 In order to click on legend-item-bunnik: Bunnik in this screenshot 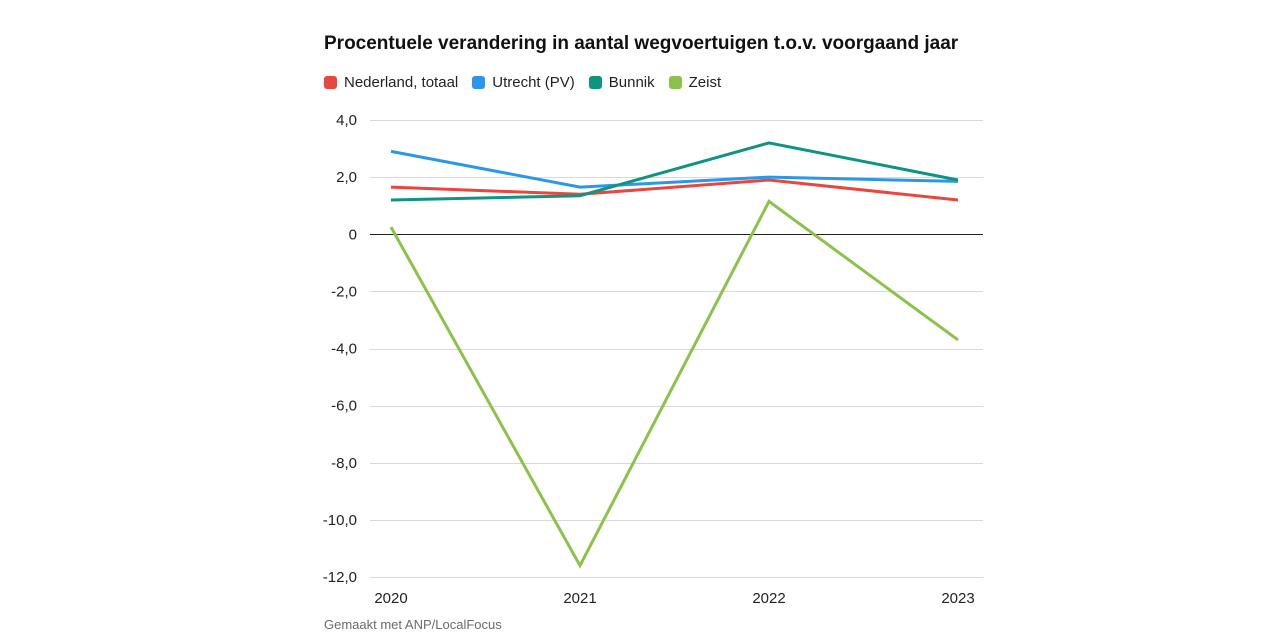, I will do `click(621, 82)`.